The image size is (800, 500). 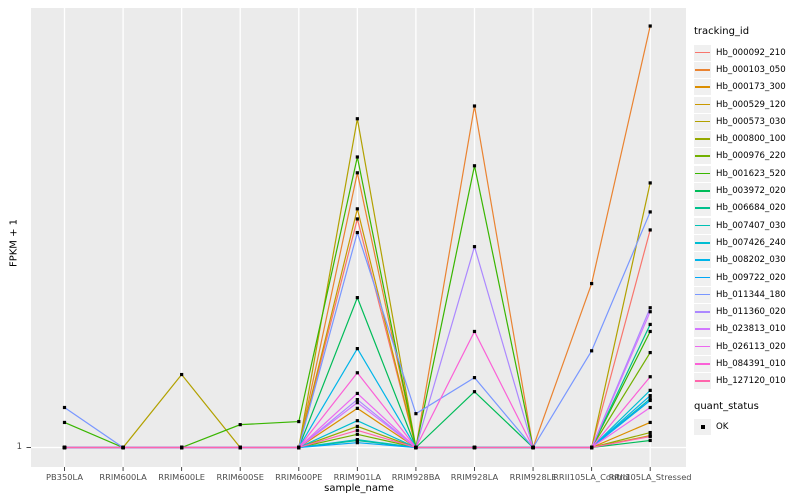 What do you see at coordinates (751, 69) in the screenshot?
I see `legend-entry-label: Hb_000103_050` at bounding box center [751, 69].